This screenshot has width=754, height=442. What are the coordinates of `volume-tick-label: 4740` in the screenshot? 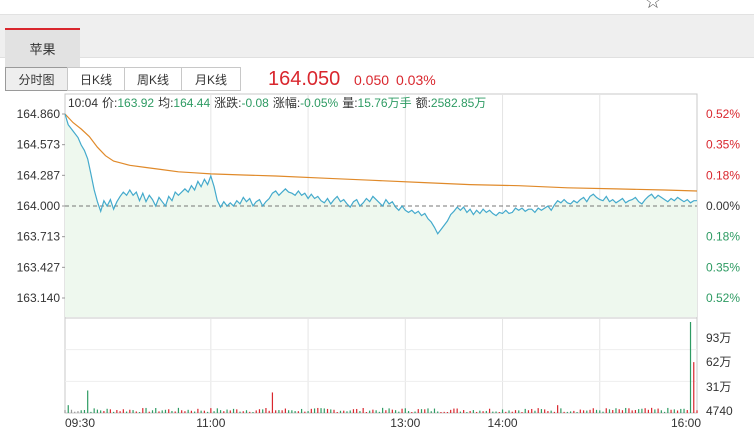 It's located at (719, 411).